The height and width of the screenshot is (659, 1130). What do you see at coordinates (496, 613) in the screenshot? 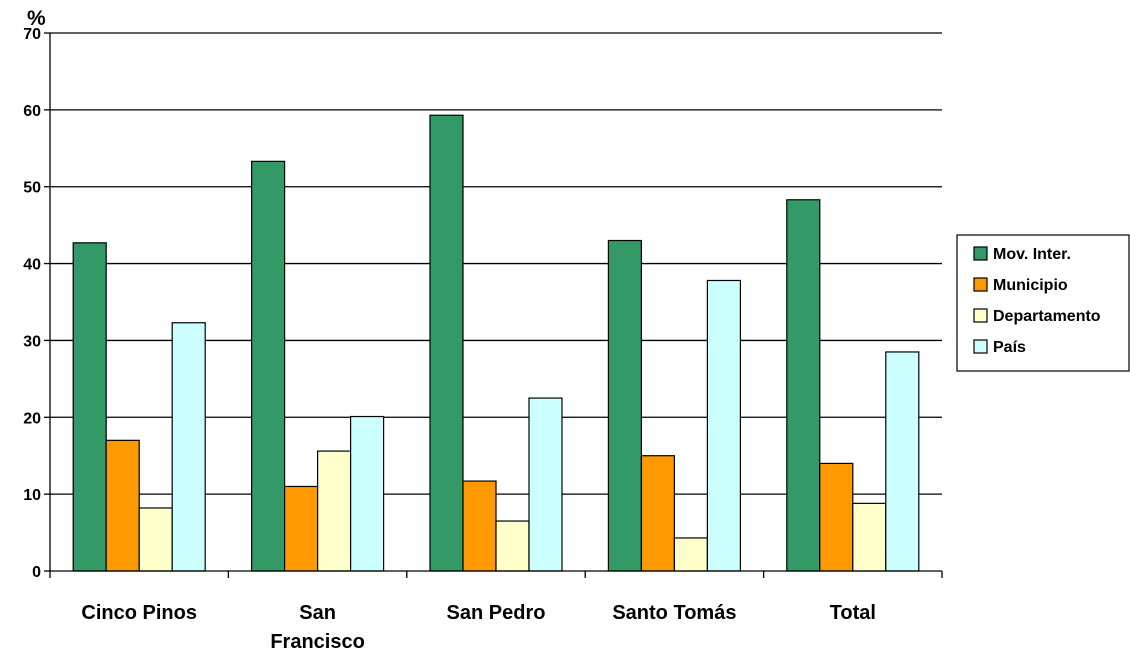
I see `x-category-label: San Pedro` at bounding box center [496, 613].